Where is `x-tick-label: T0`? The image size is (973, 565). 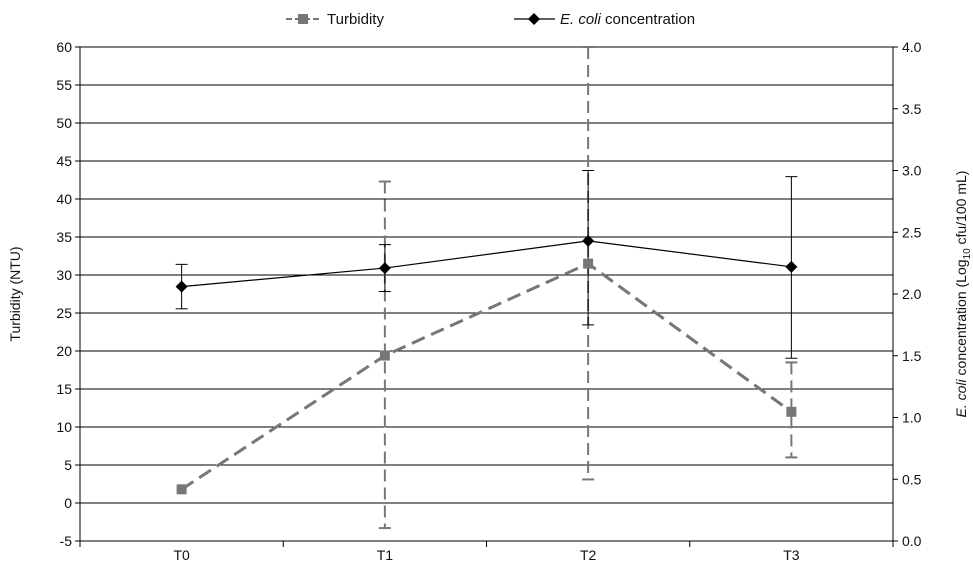
x-tick-label: T0 is located at coordinates (181, 555).